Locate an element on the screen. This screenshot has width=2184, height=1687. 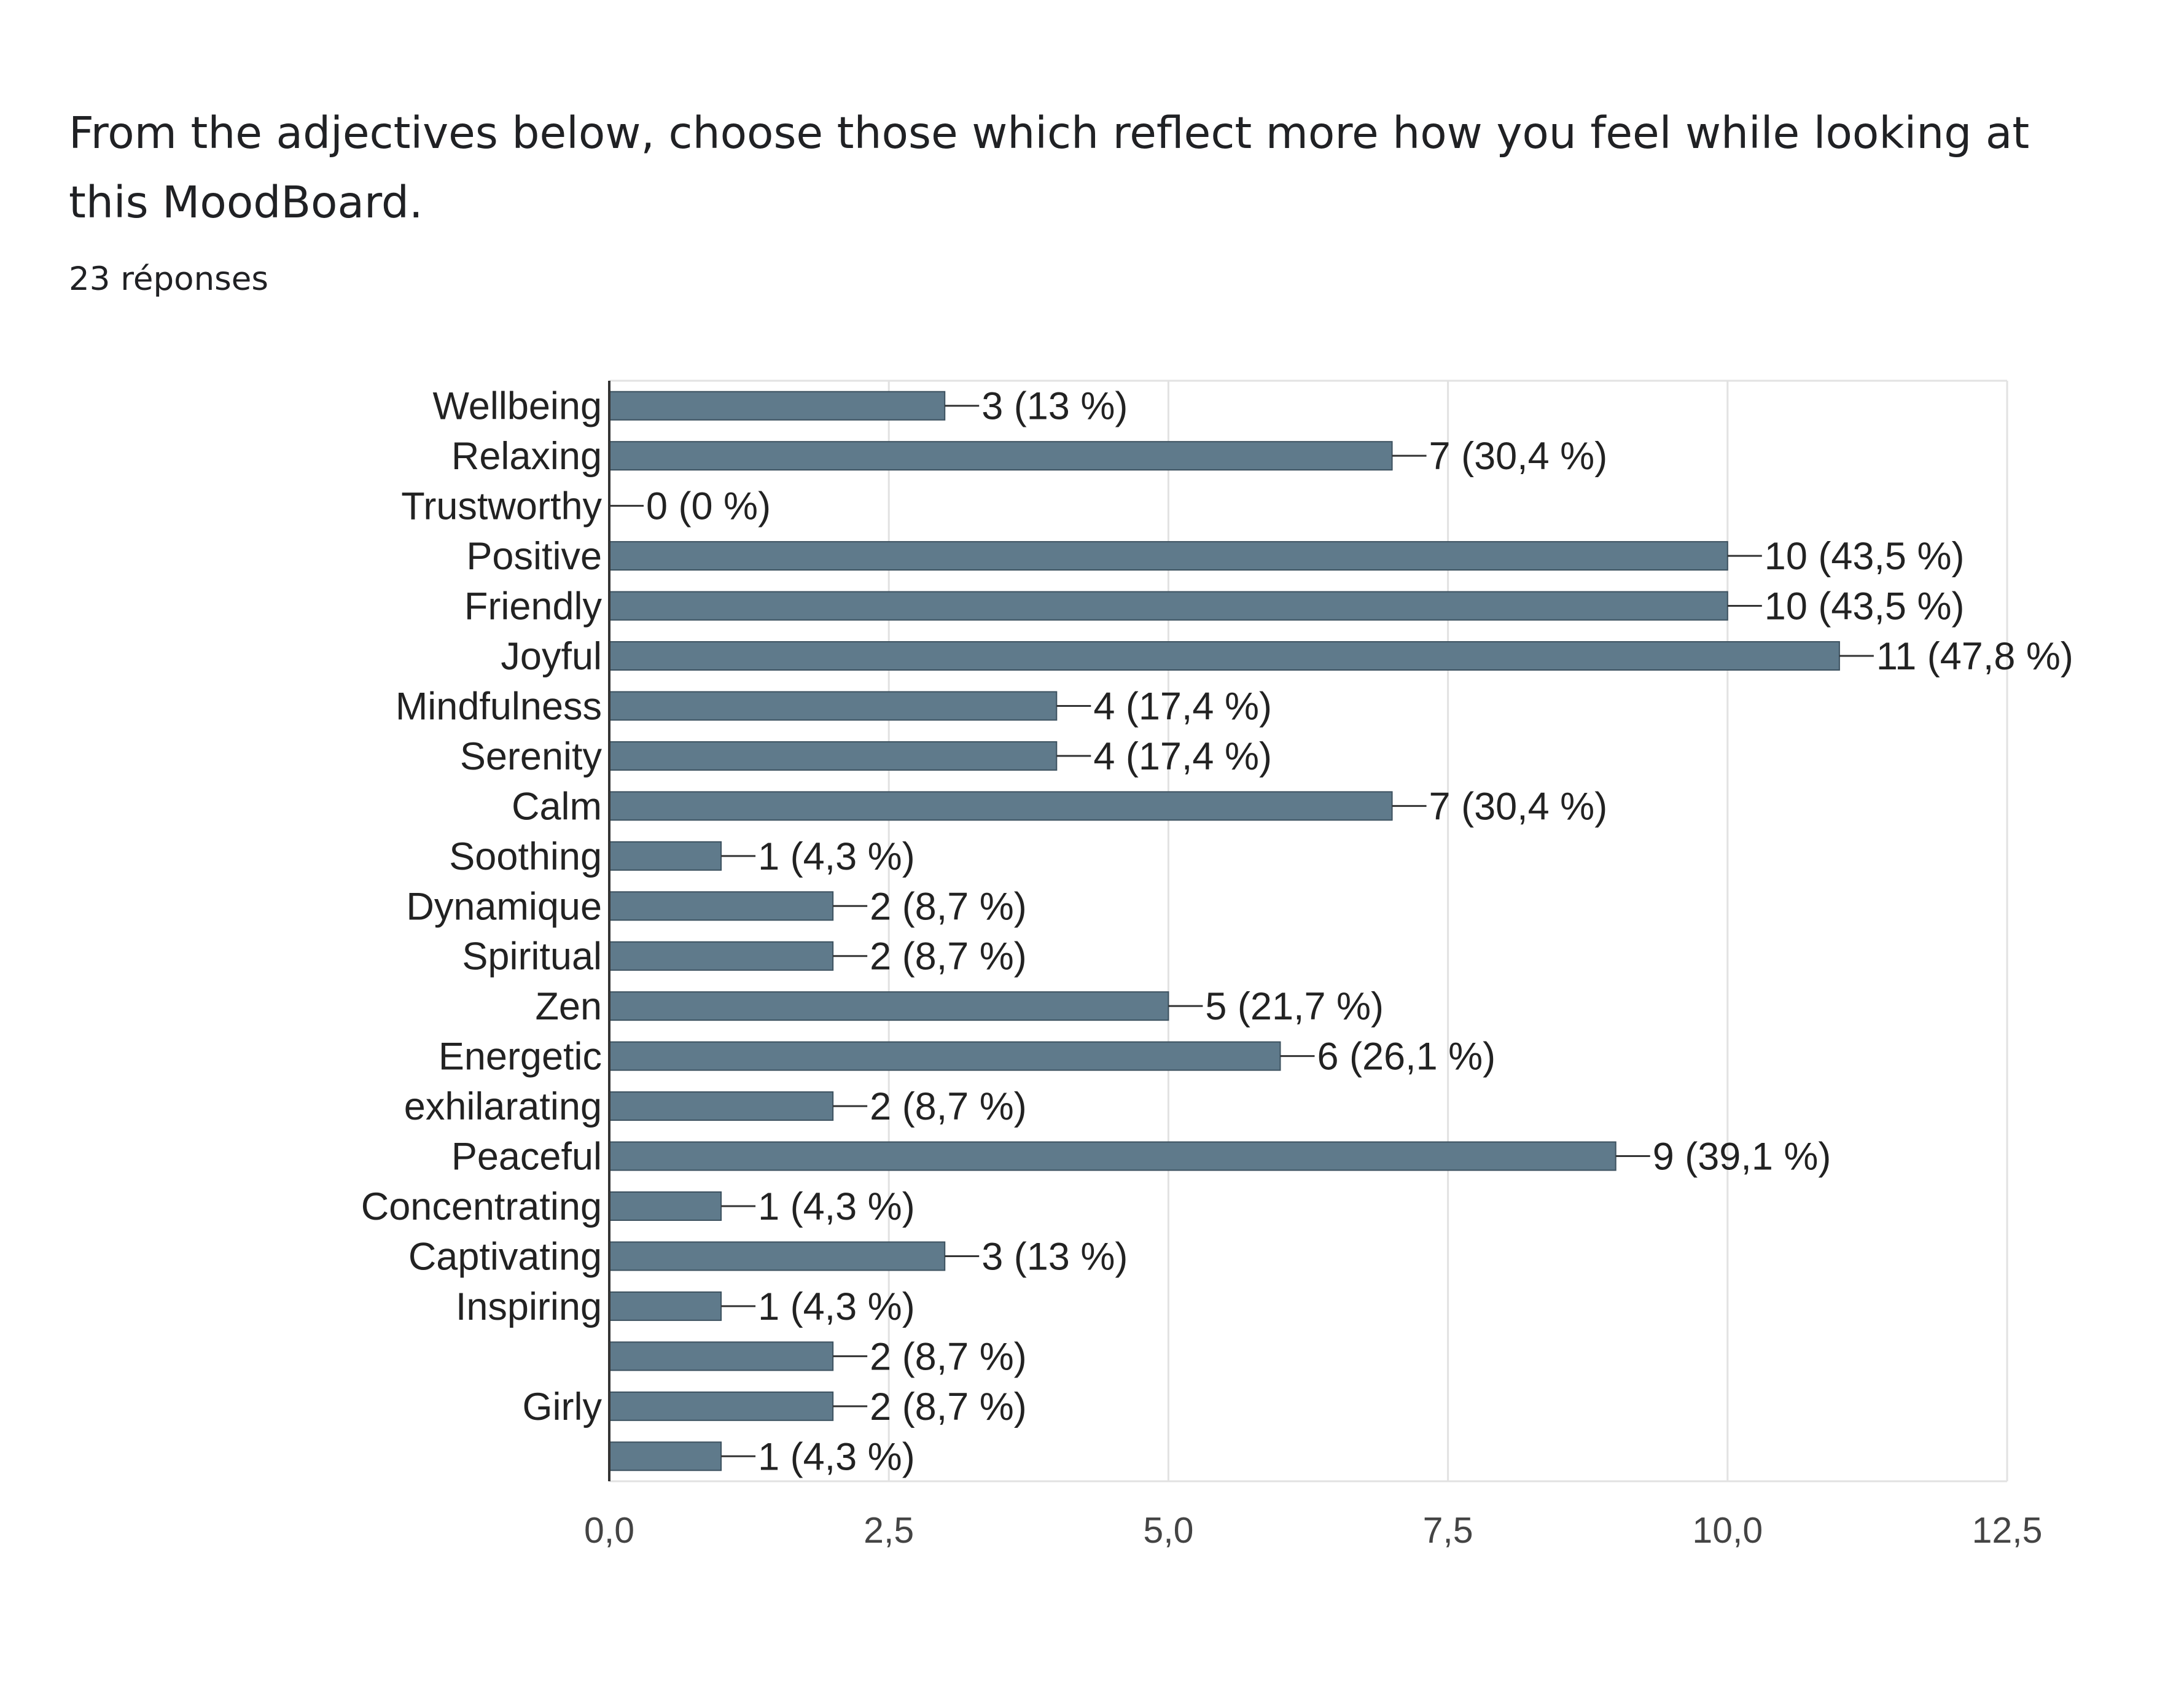
data-label: 11 (47,8 %) is located at coordinates (1974, 656).